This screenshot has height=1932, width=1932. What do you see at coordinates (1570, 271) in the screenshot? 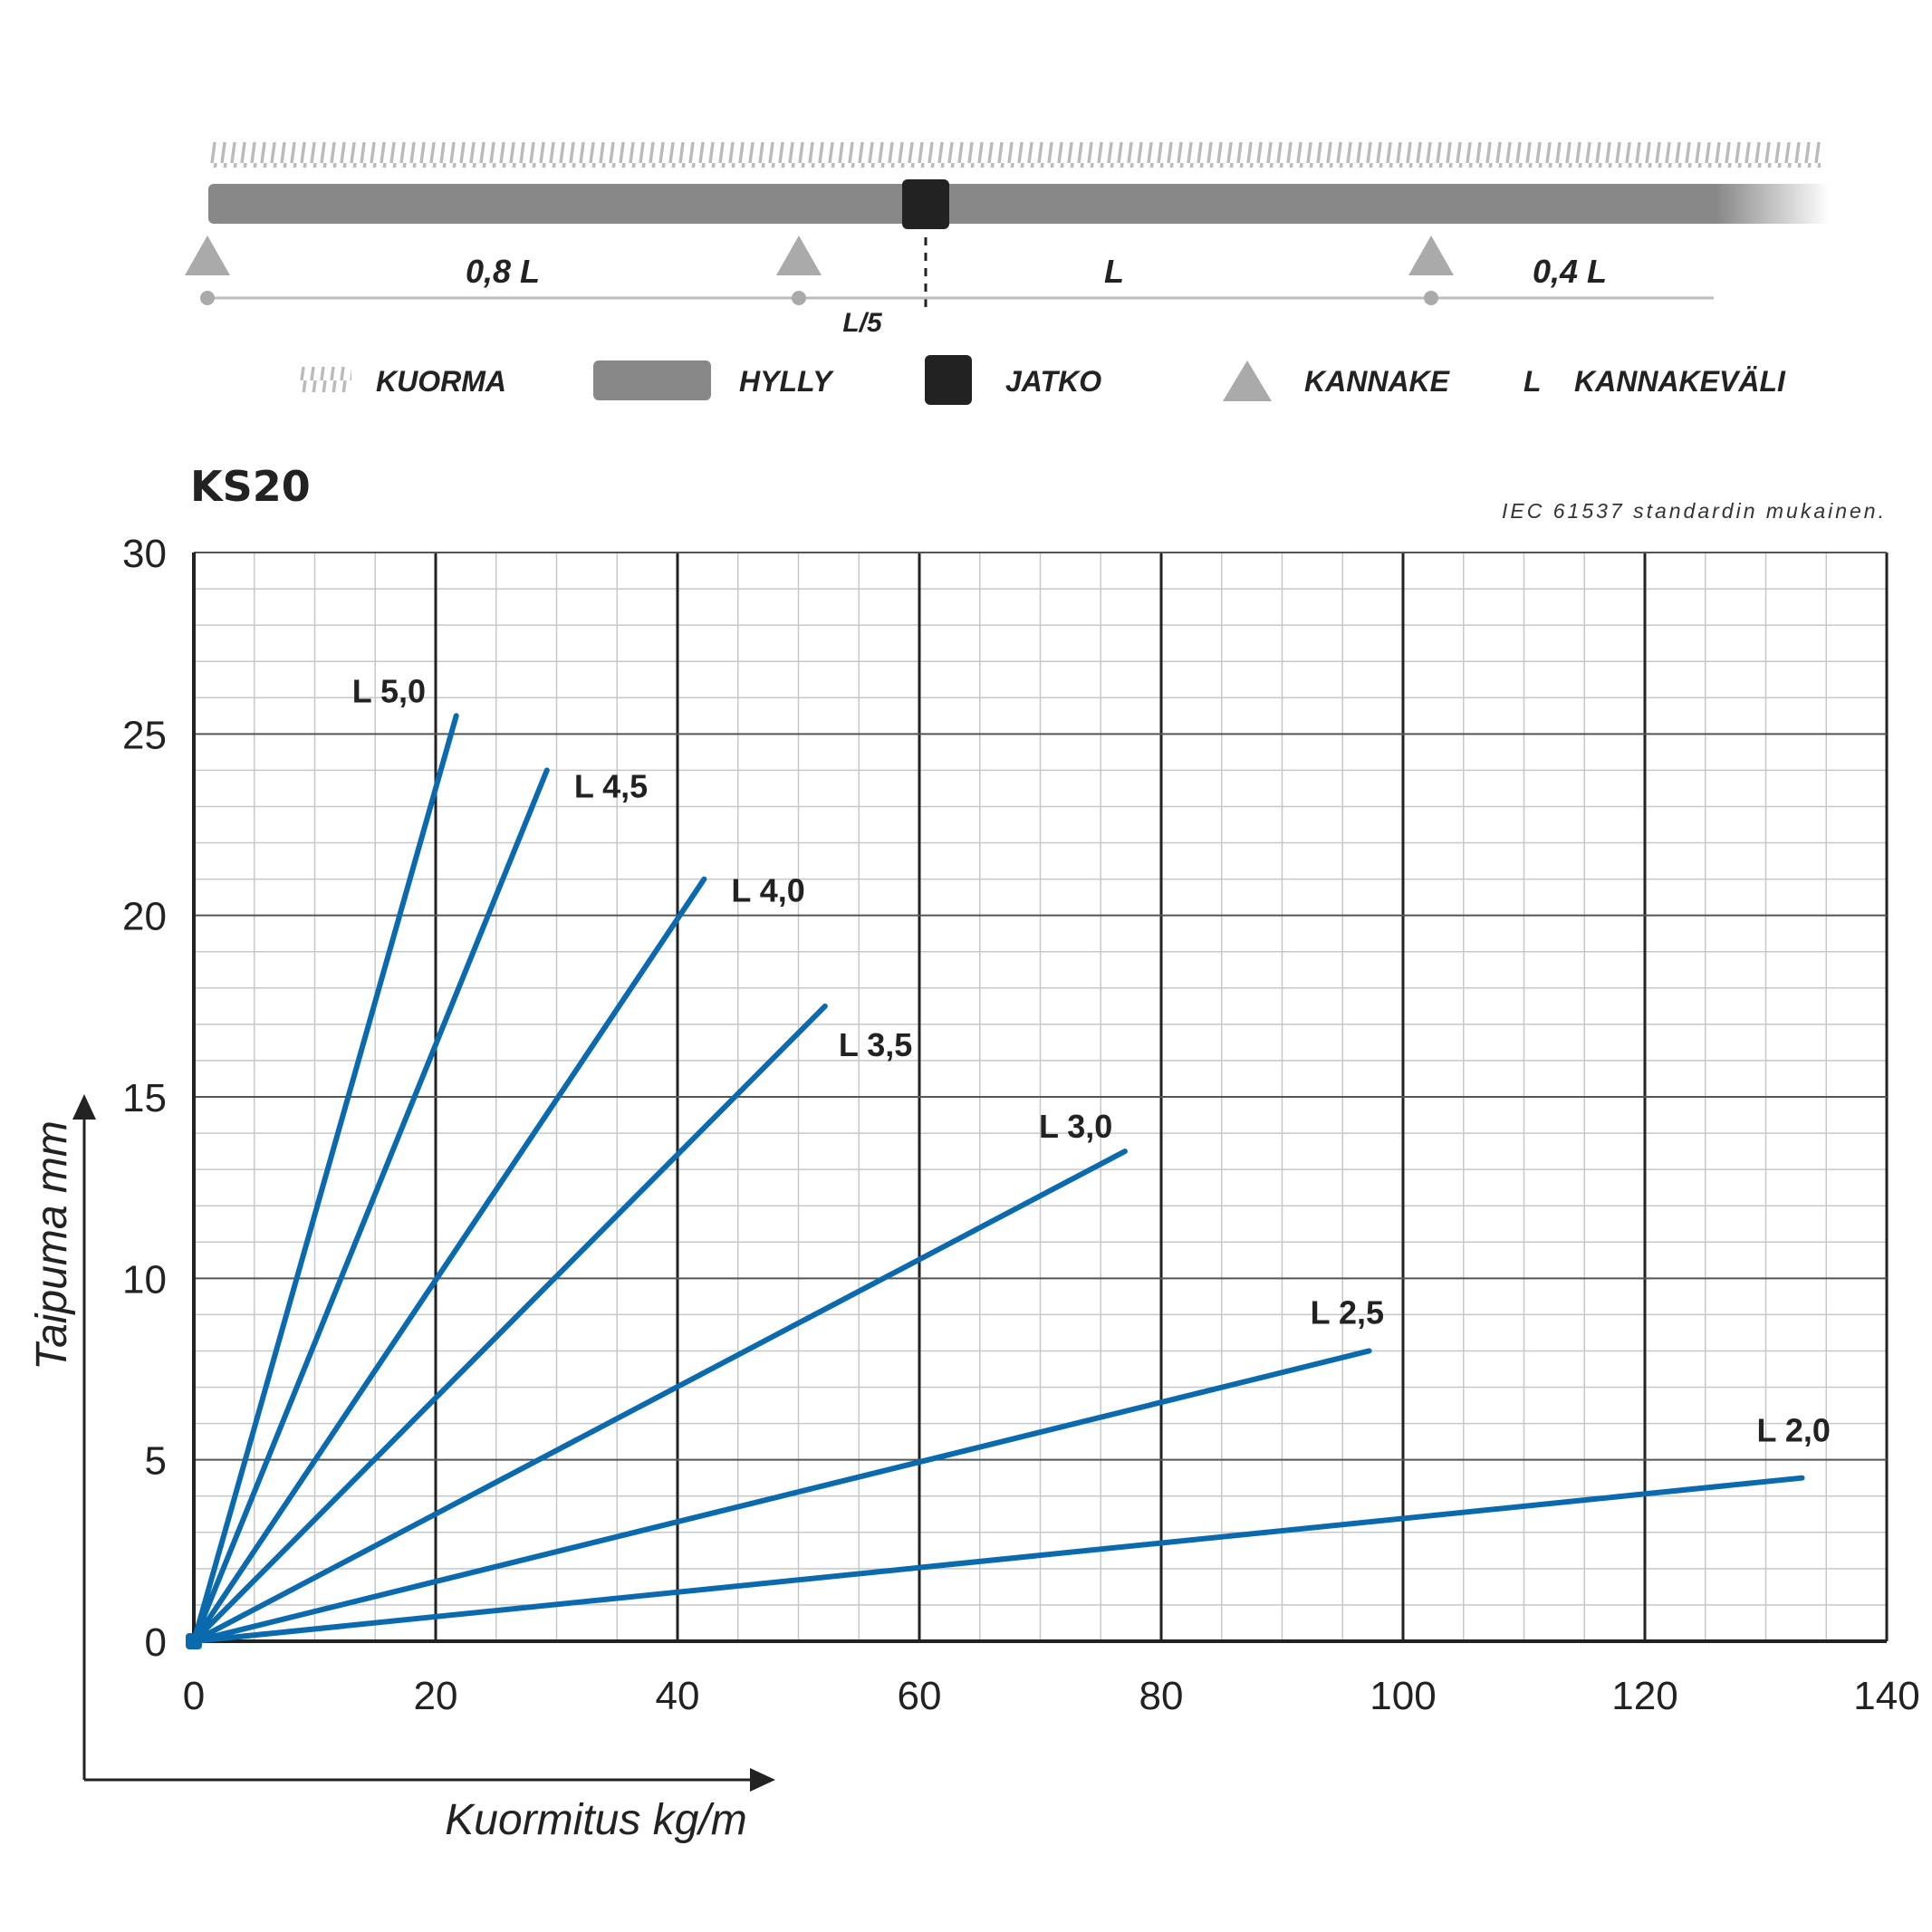
I see `span-label-3: 0,4 L` at bounding box center [1570, 271].